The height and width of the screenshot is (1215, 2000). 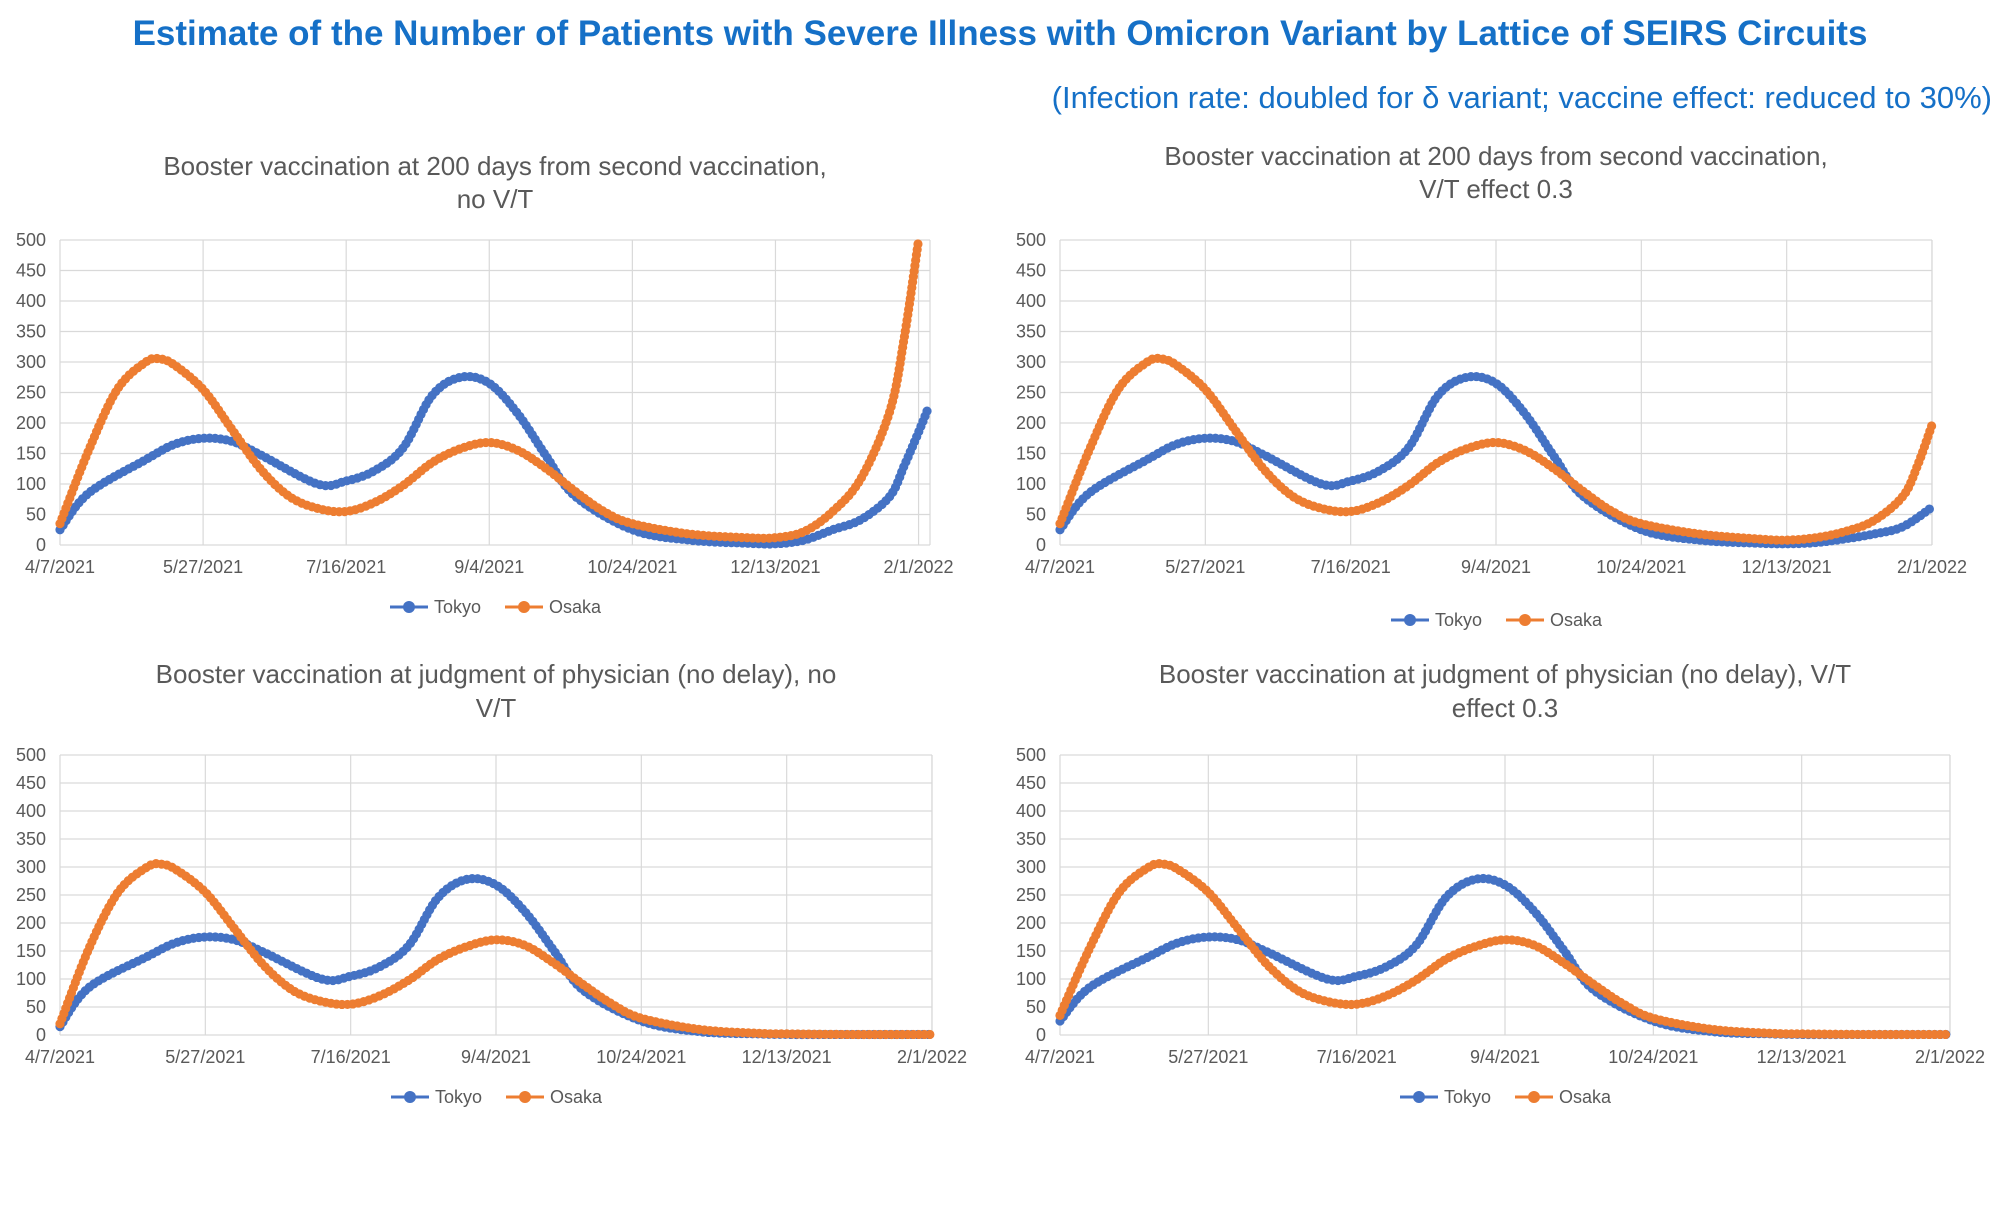 I want to click on chart-title-line: no V/T, so click(x=495, y=199).